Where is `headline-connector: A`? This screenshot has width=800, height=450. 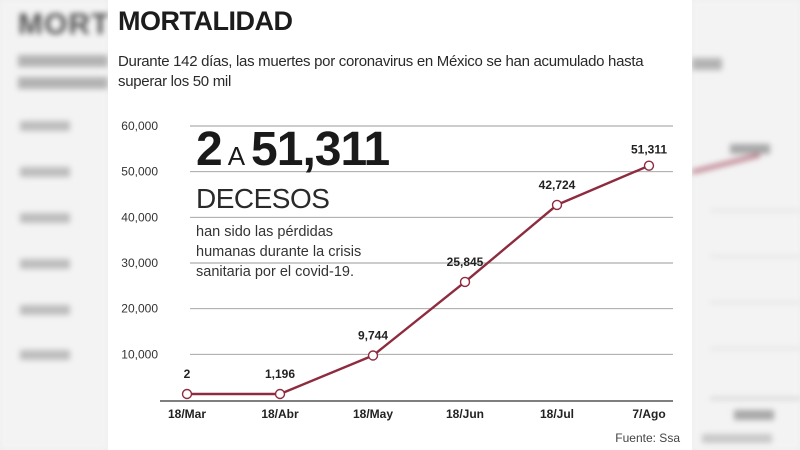 headline-connector: A is located at coordinates (236, 156).